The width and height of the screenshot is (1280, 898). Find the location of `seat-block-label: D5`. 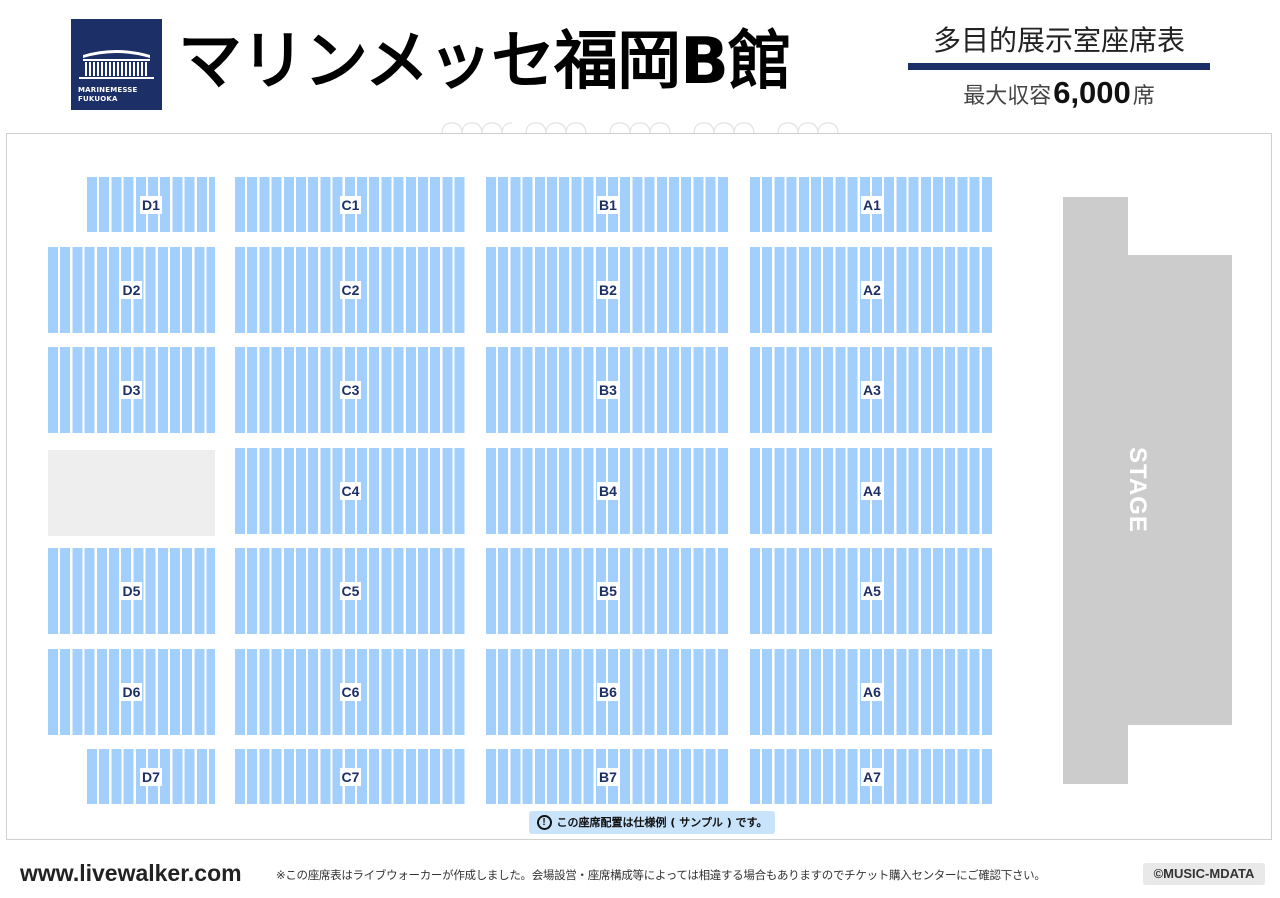

seat-block-label: D5 is located at coordinates (131, 591).